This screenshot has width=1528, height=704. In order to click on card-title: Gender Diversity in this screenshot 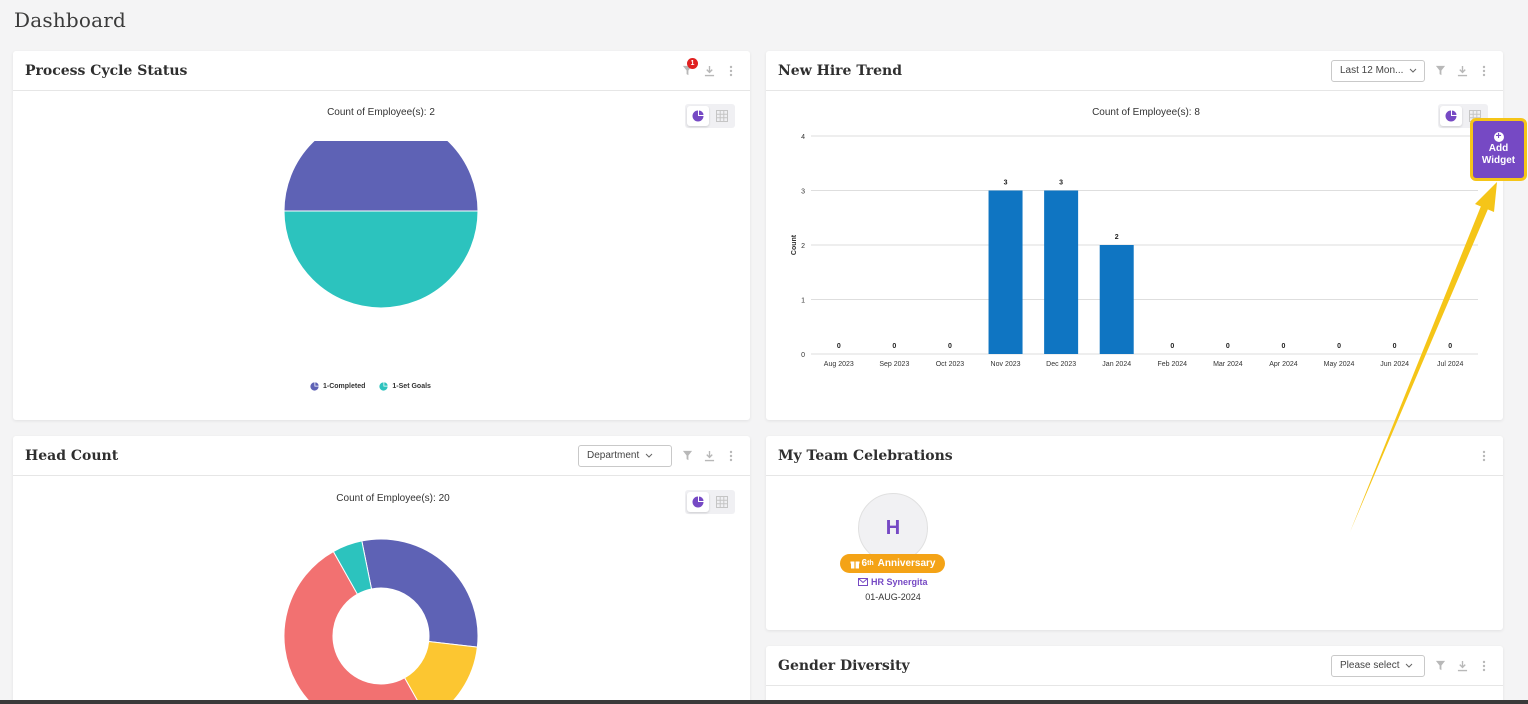, I will do `click(844, 665)`.